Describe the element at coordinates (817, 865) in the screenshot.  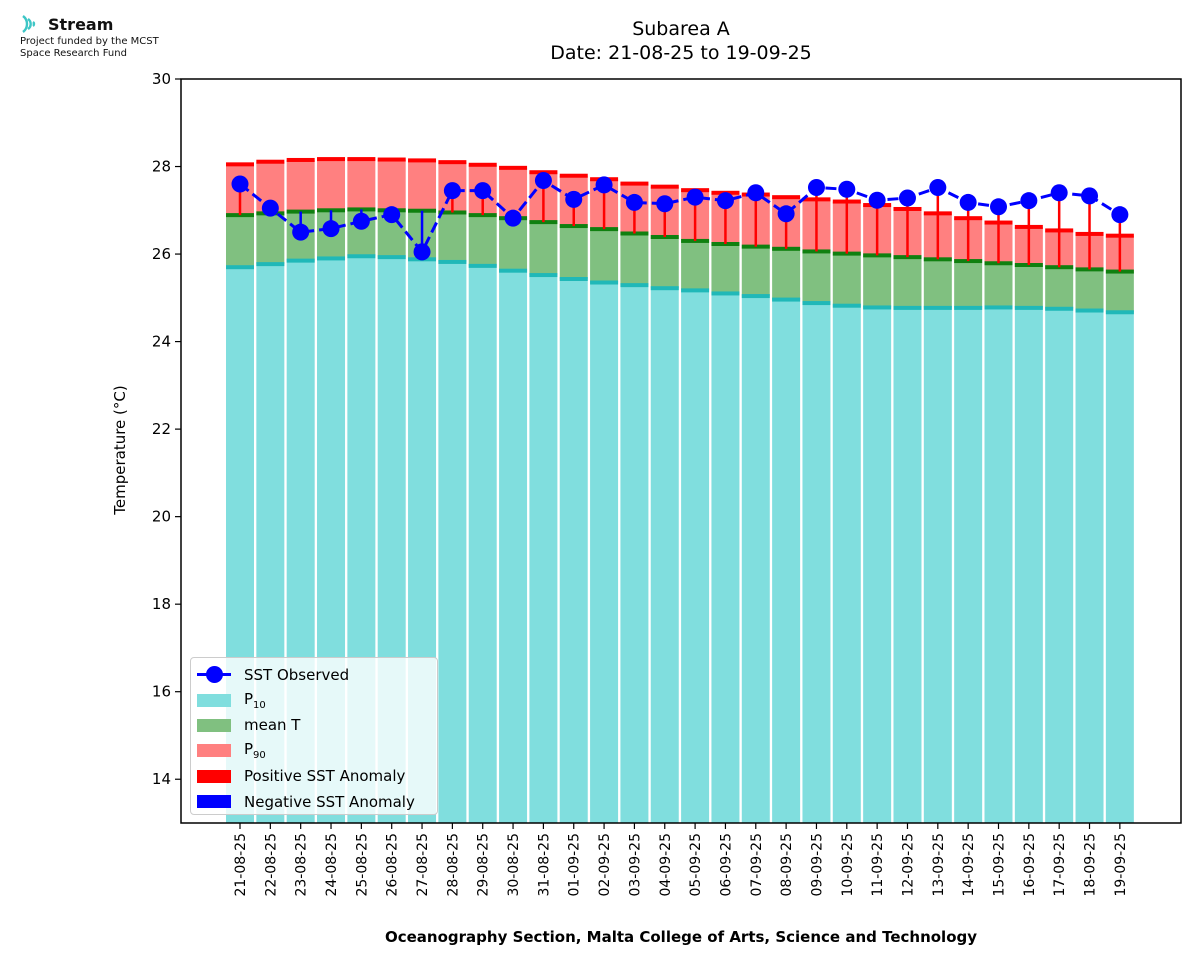
I see `x-tick-label: 09-09-25` at that location.